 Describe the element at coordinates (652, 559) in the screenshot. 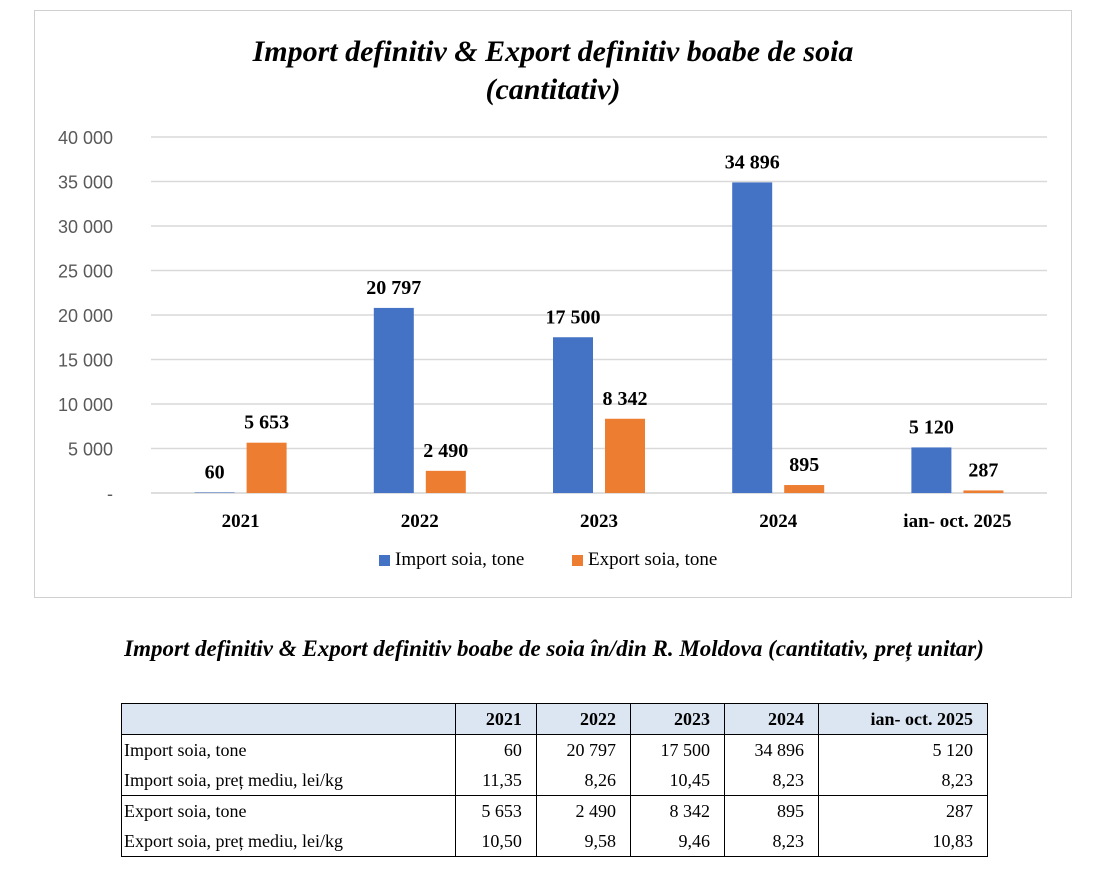

I see `legend-label-export: Export soia, tone` at that location.